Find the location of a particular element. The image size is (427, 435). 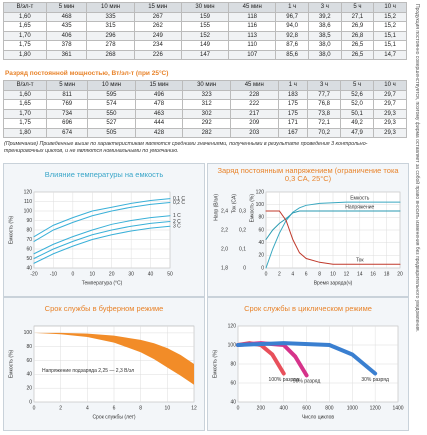

x-tick-label: 200 is located at coordinates (261, 408).